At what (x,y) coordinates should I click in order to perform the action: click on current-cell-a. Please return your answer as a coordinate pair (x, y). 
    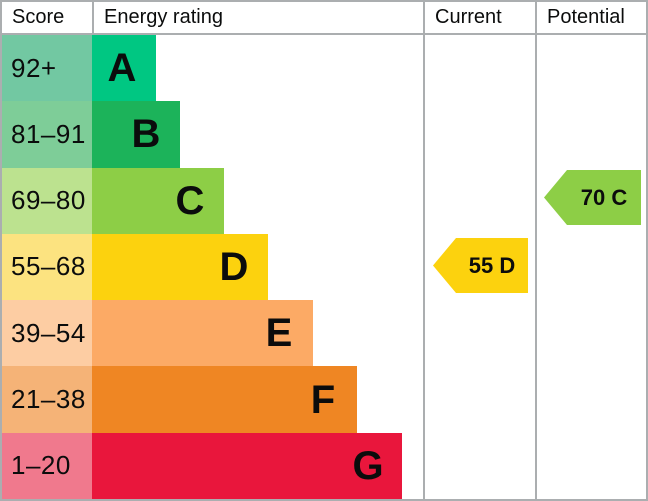
    Looking at the image, I should click on (479, 68).